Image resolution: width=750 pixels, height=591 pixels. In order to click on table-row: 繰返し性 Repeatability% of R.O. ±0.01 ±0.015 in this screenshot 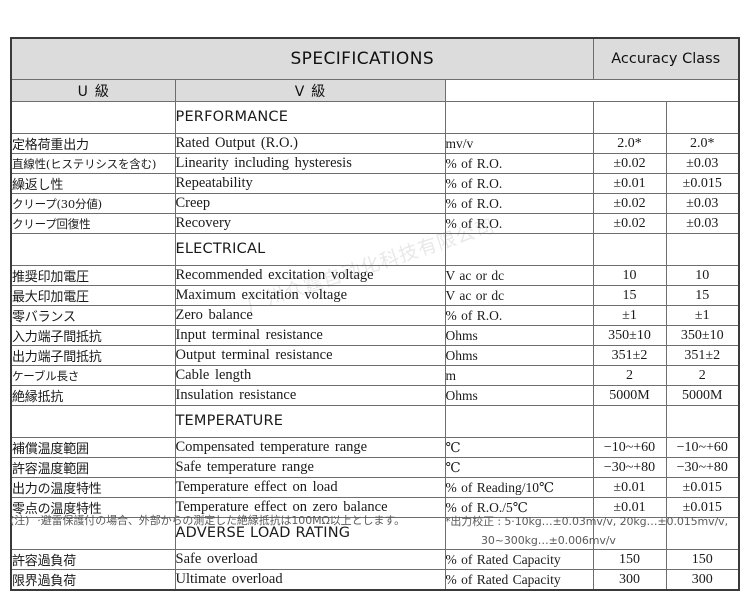, I will do `click(375, 183)`.